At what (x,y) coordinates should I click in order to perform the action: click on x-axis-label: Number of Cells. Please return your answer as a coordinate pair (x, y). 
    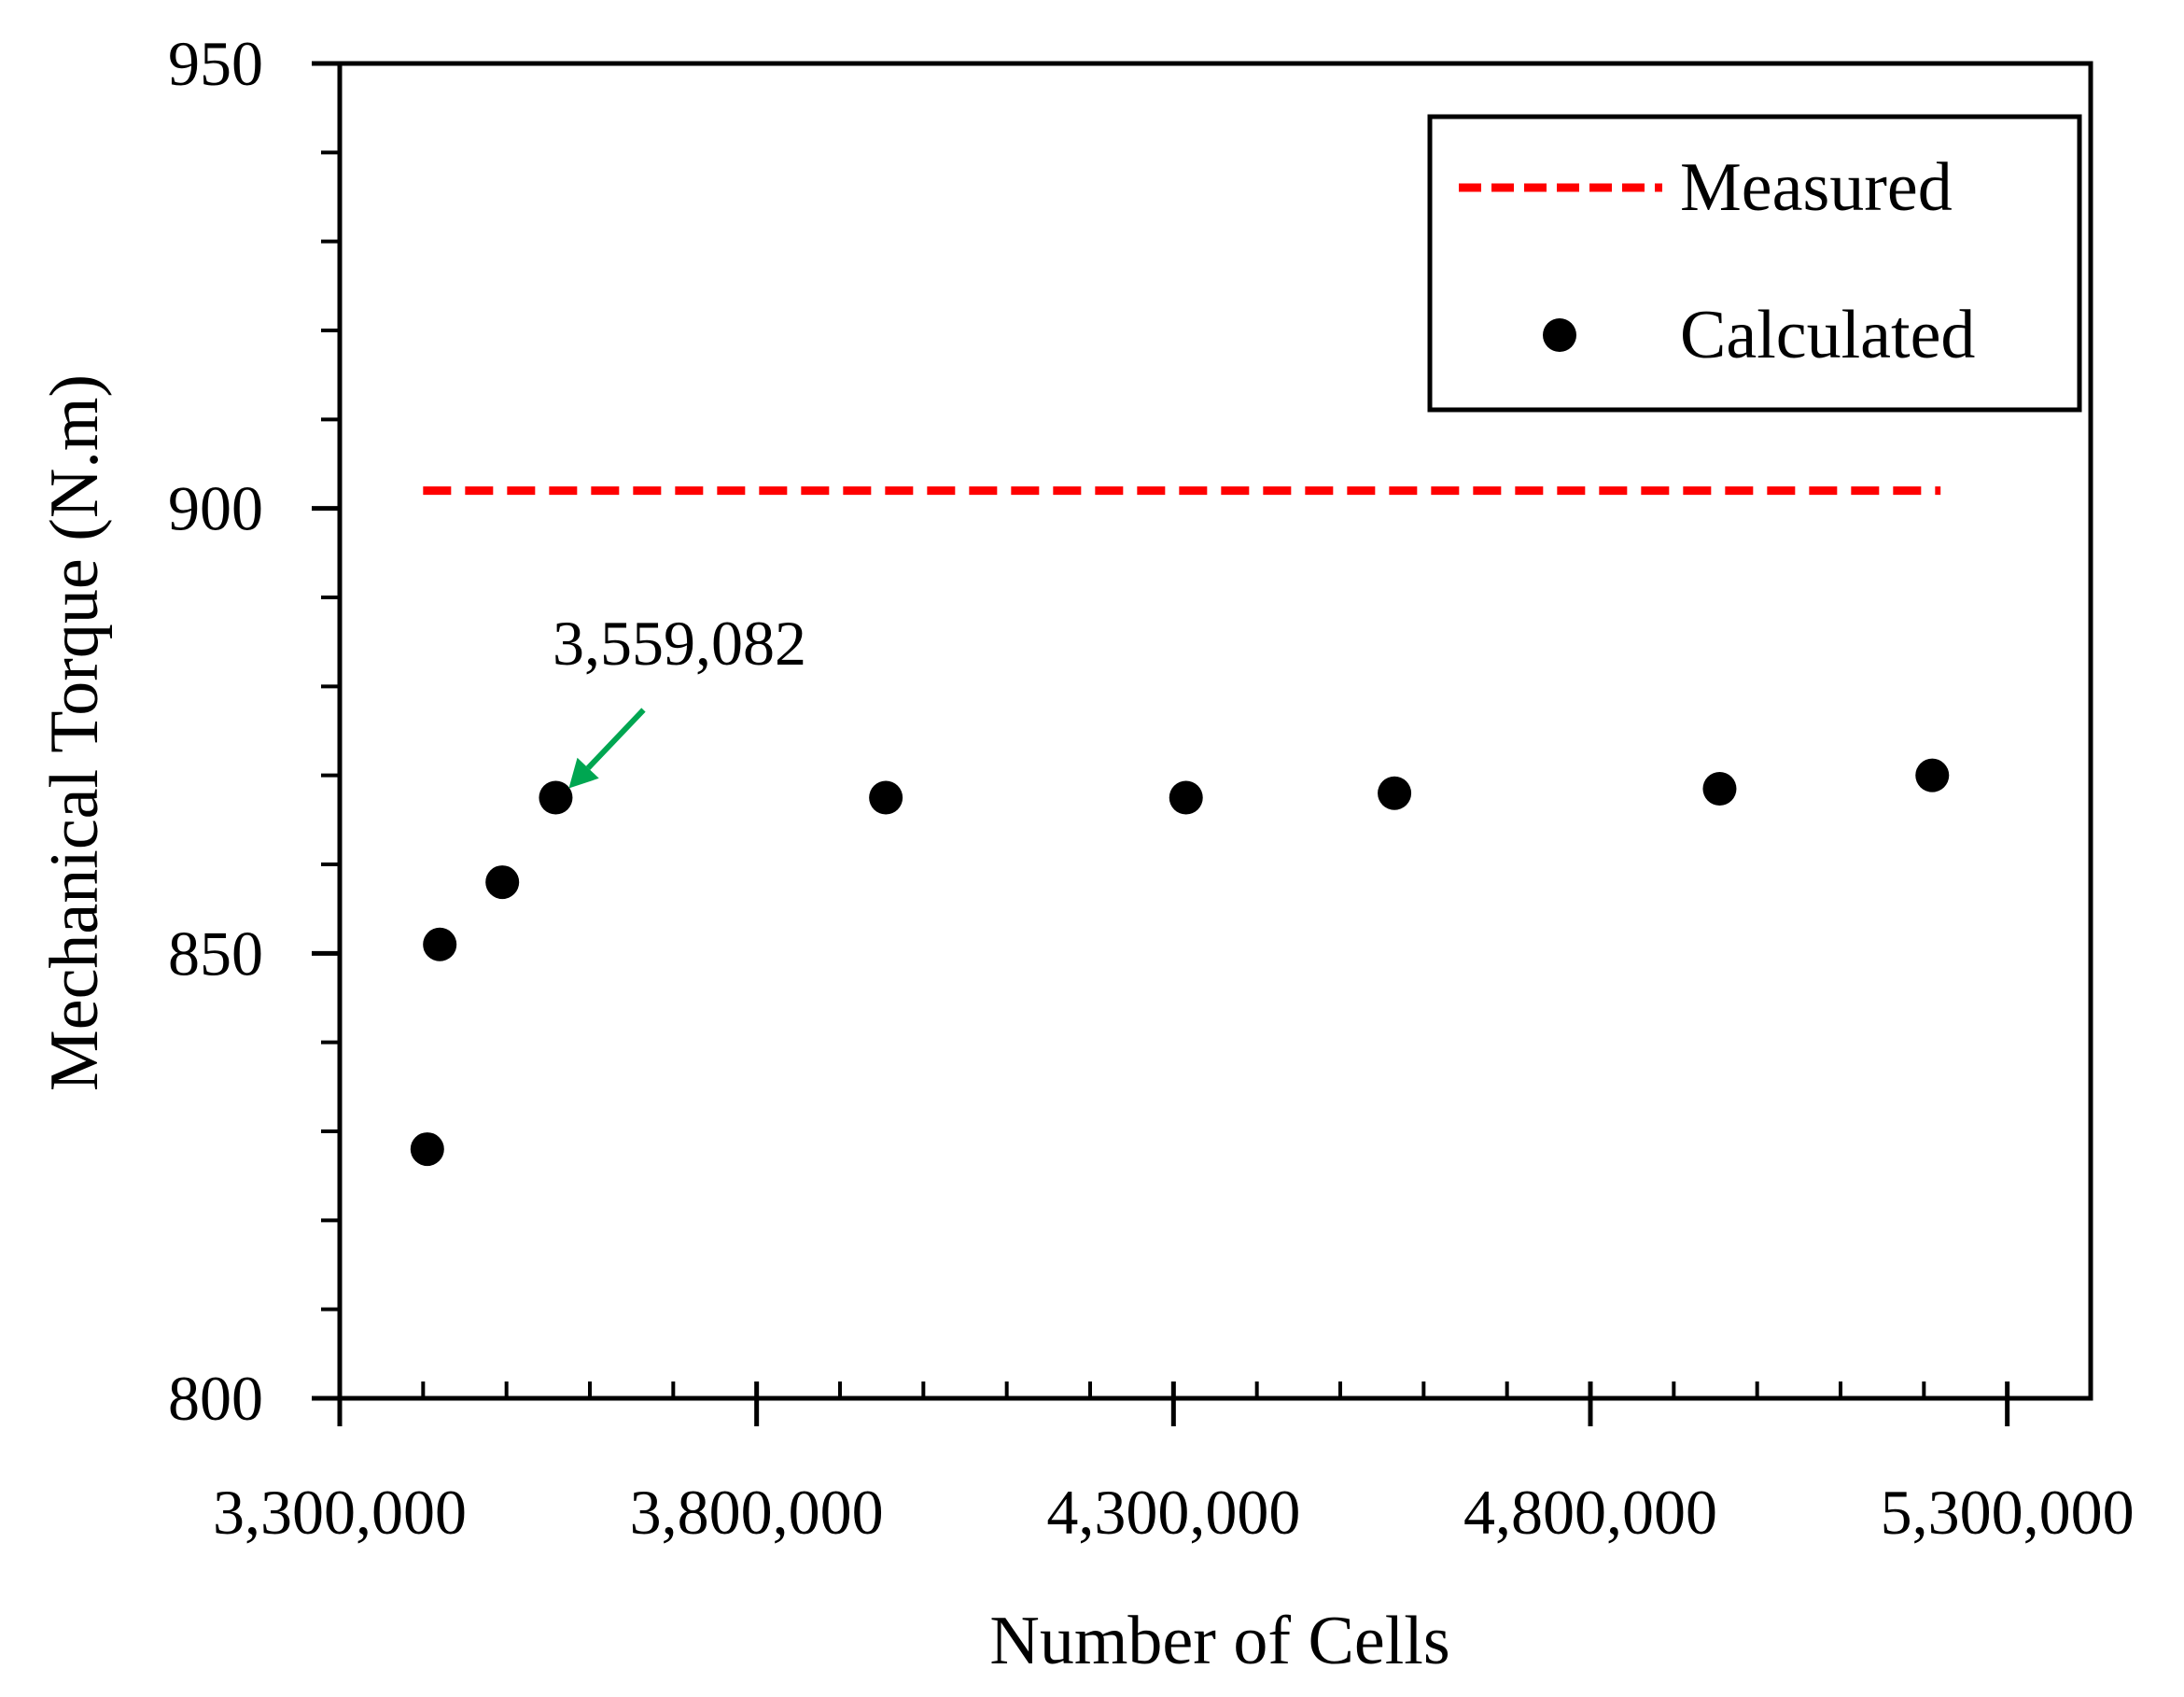
    Looking at the image, I should click on (1219, 1641).